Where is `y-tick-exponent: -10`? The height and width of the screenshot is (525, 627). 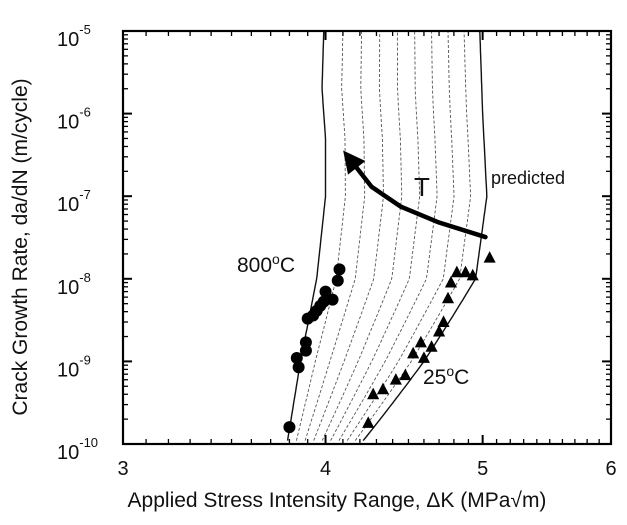
y-tick-exponent: -10 is located at coordinates (88, 442).